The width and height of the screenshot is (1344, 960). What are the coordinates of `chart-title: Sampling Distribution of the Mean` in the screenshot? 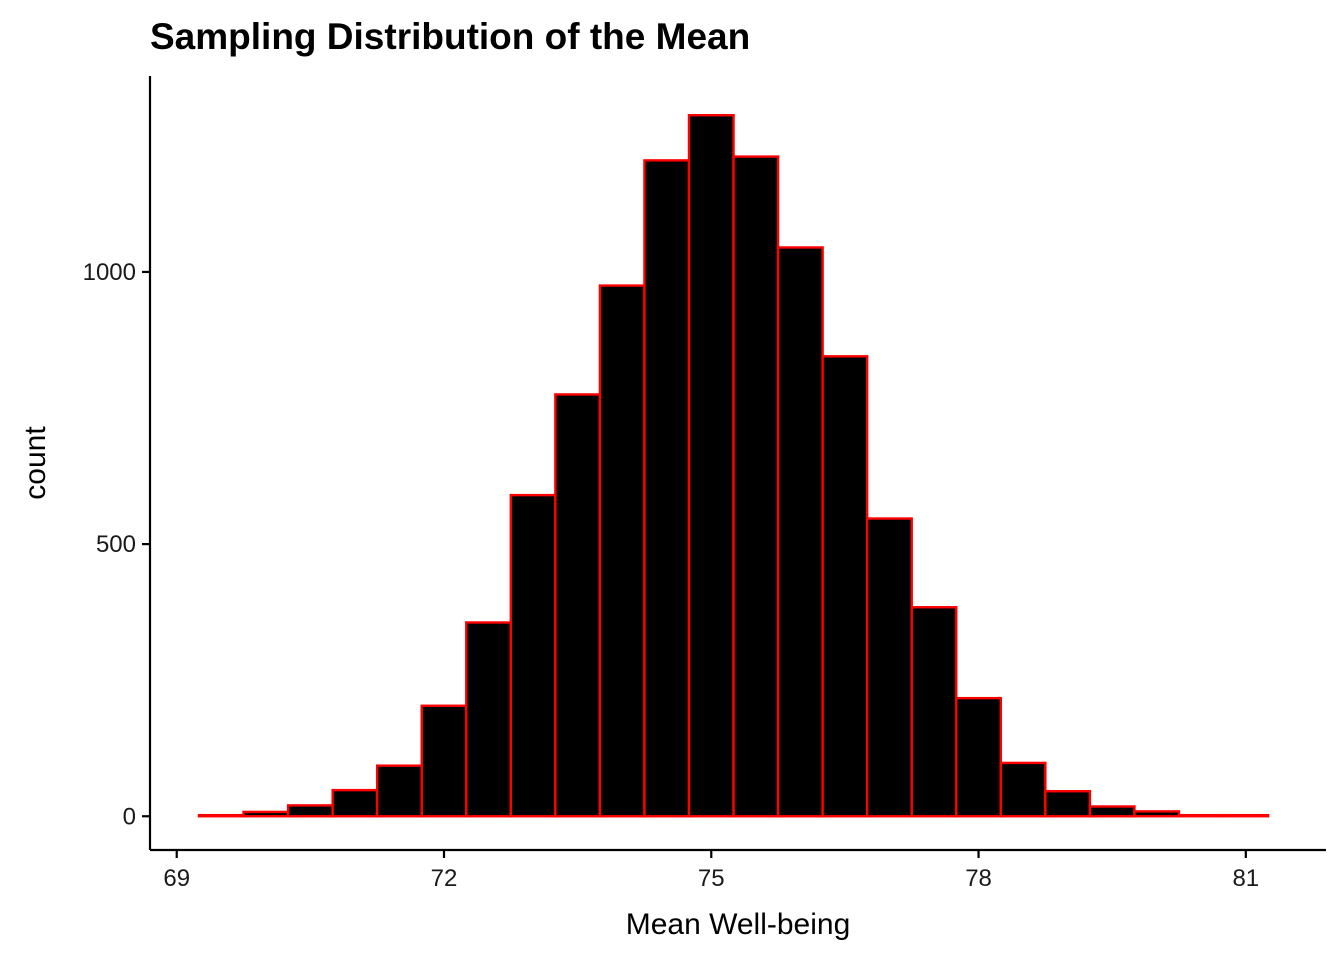 It's located at (450, 36).